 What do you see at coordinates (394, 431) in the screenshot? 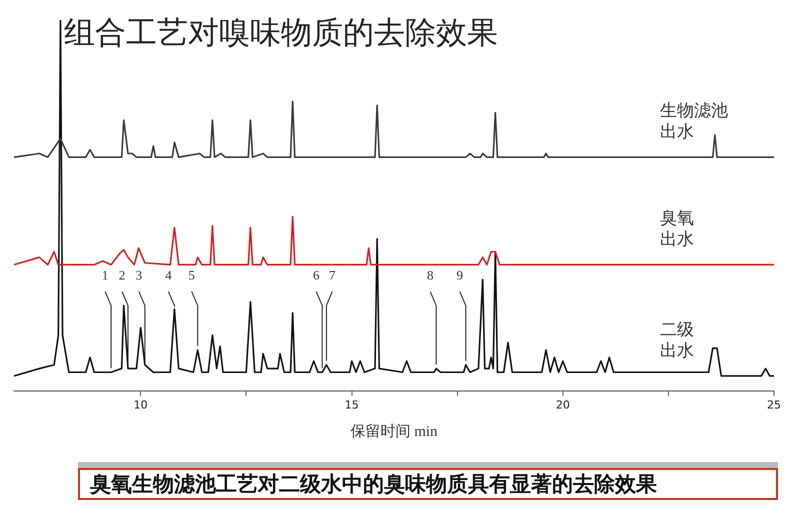
I see `x-axis-title: 保留时间 min` at bounding box center [394, 431].